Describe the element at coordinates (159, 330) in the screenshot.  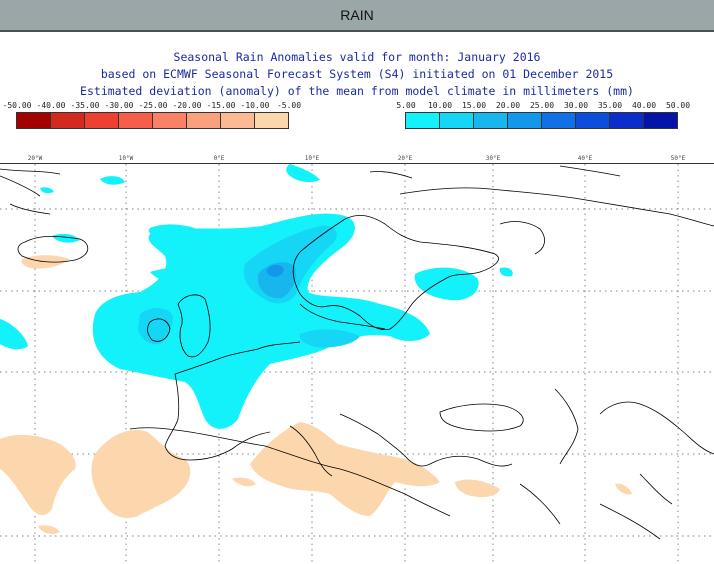
I see `coastline-ireland` at that location.